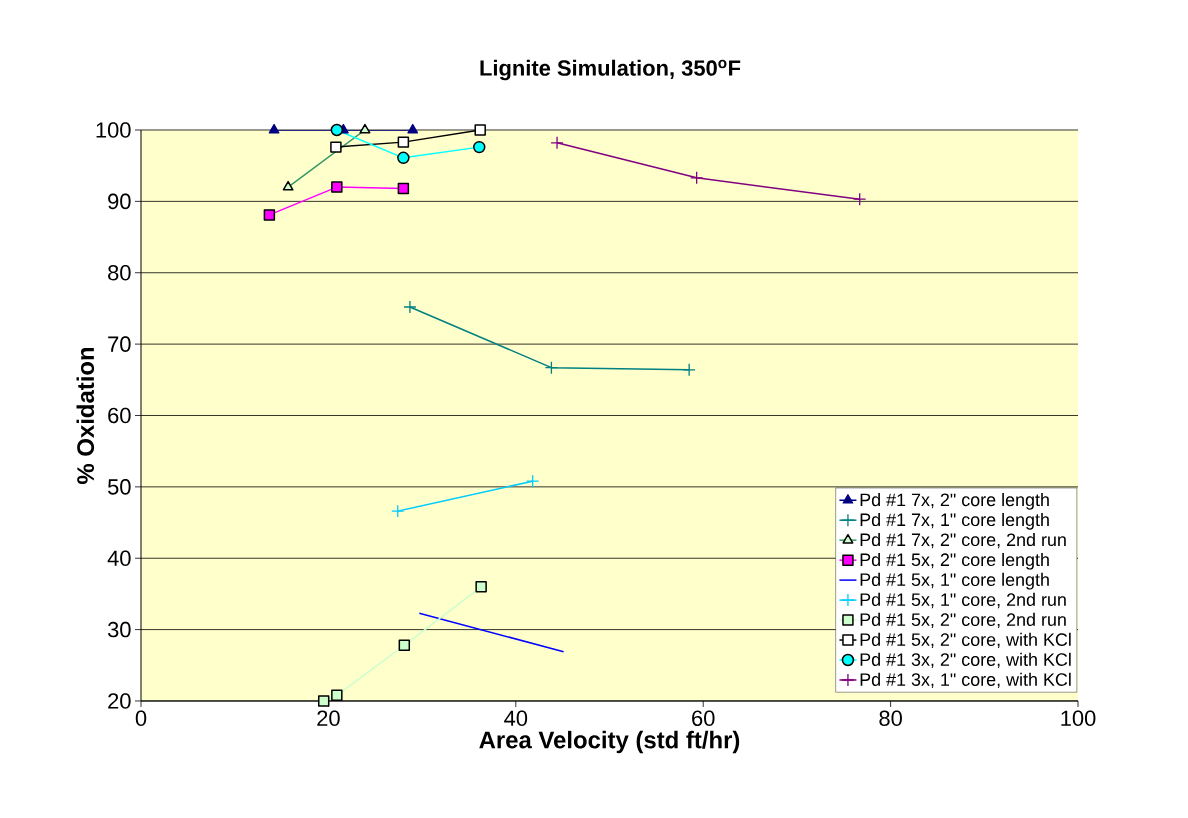 The width and height of the screenshot is (1188, 818). What do you see at coordinates (119, 487) in the screenshot?
I see `y-tick-label: 50` at bounding box center [119, 487].